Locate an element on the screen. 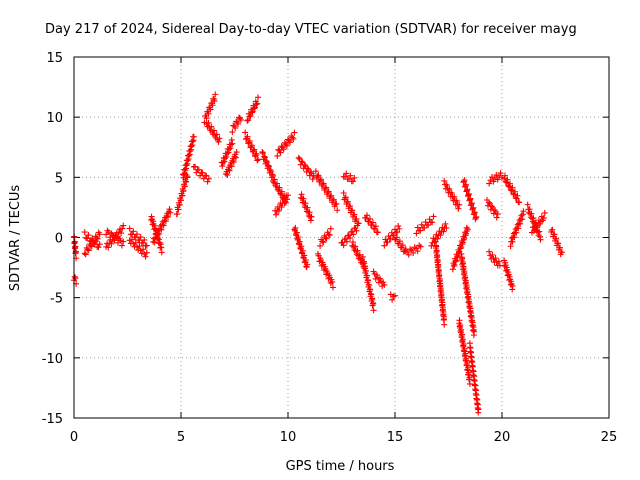  x-tick-label: 5 is located at coordinates (181, 437).